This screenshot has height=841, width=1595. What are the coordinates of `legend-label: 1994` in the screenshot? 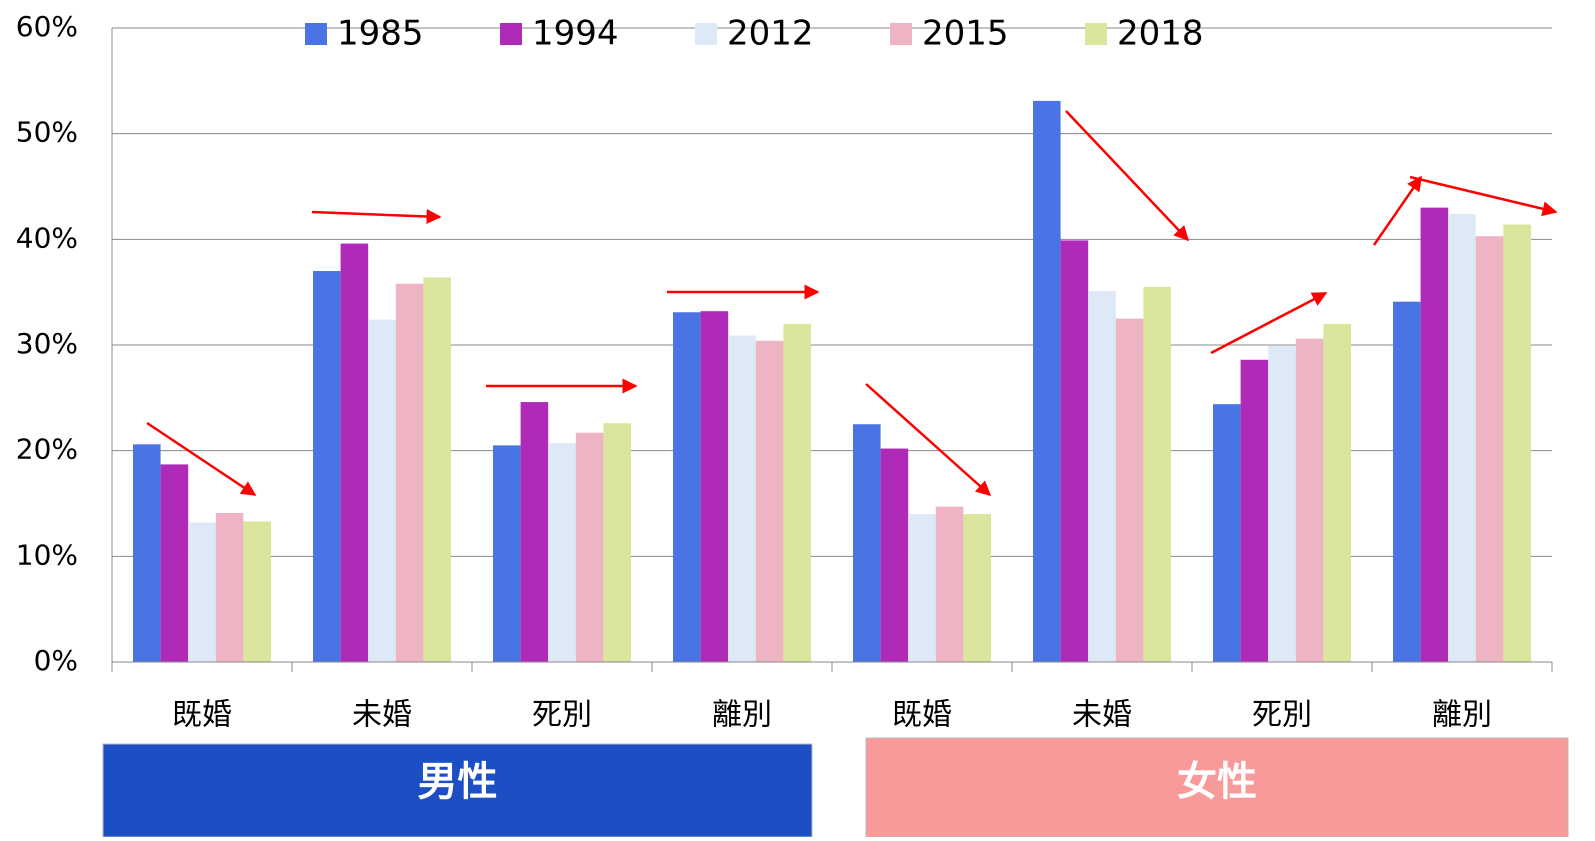 It's located at (575, 34).